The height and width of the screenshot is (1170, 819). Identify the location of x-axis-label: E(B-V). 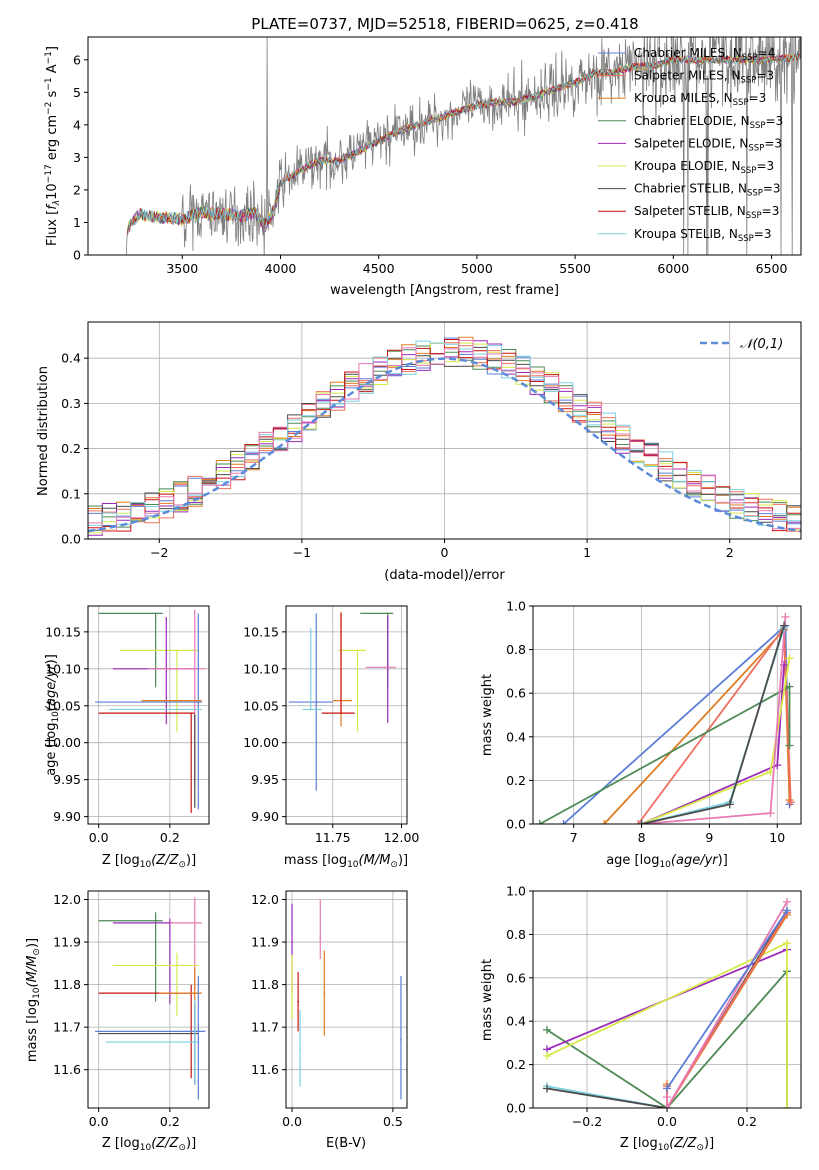
(346, 1143).